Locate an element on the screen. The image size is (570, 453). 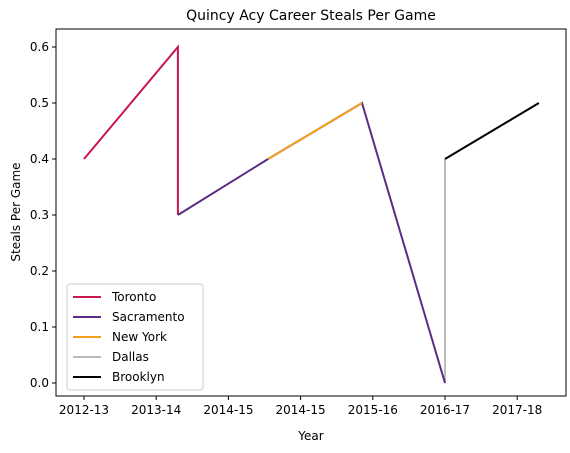
legend-box is located at coordinates (135, 337).